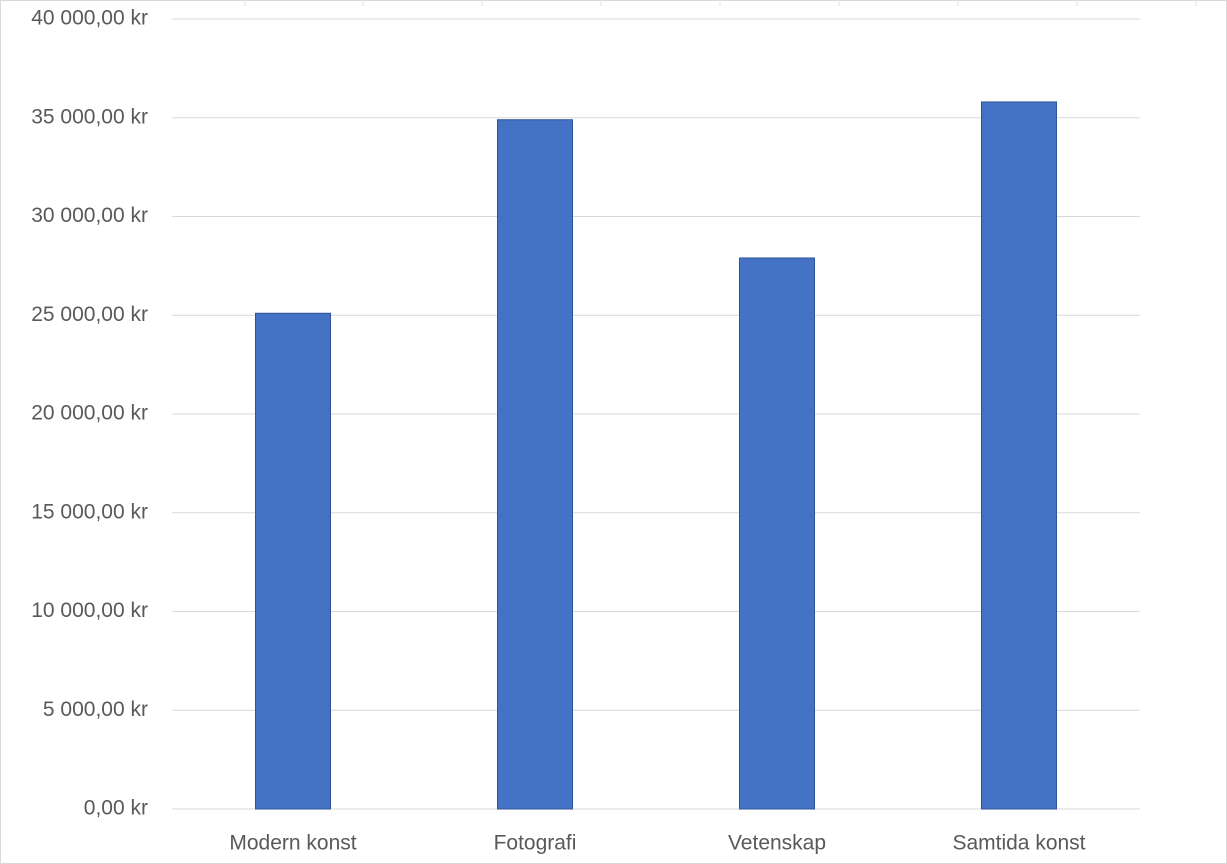 The image size is (1227, 864). Describe the element at coordinates (95, 709) in the screenshot. I see `y-tick-label: 5 000,00 kr` at that location.